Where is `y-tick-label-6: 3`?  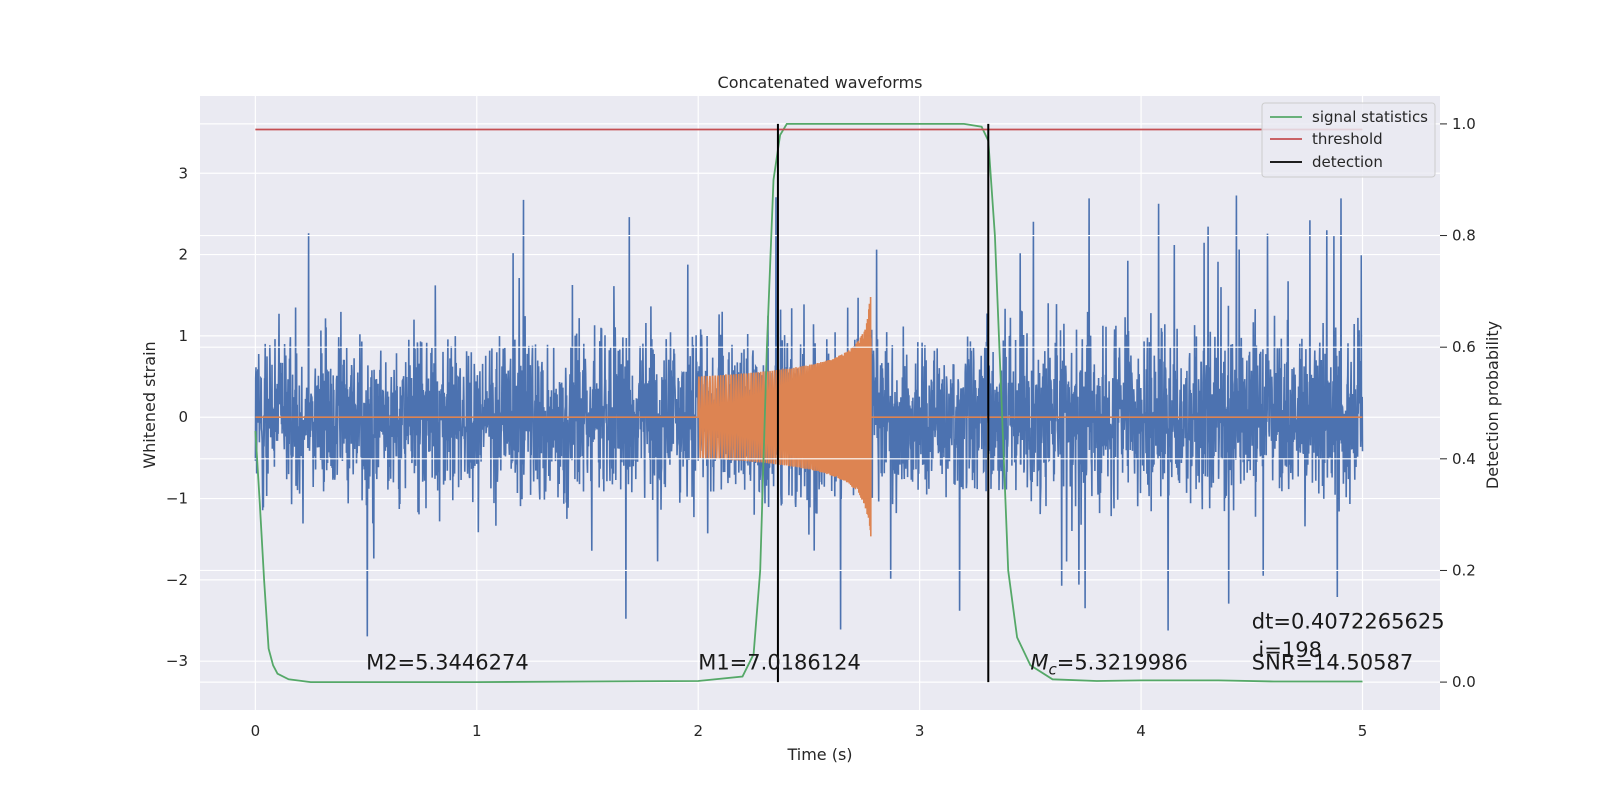 y-tick-label-6: 3 is located at coordinates (183, 173).